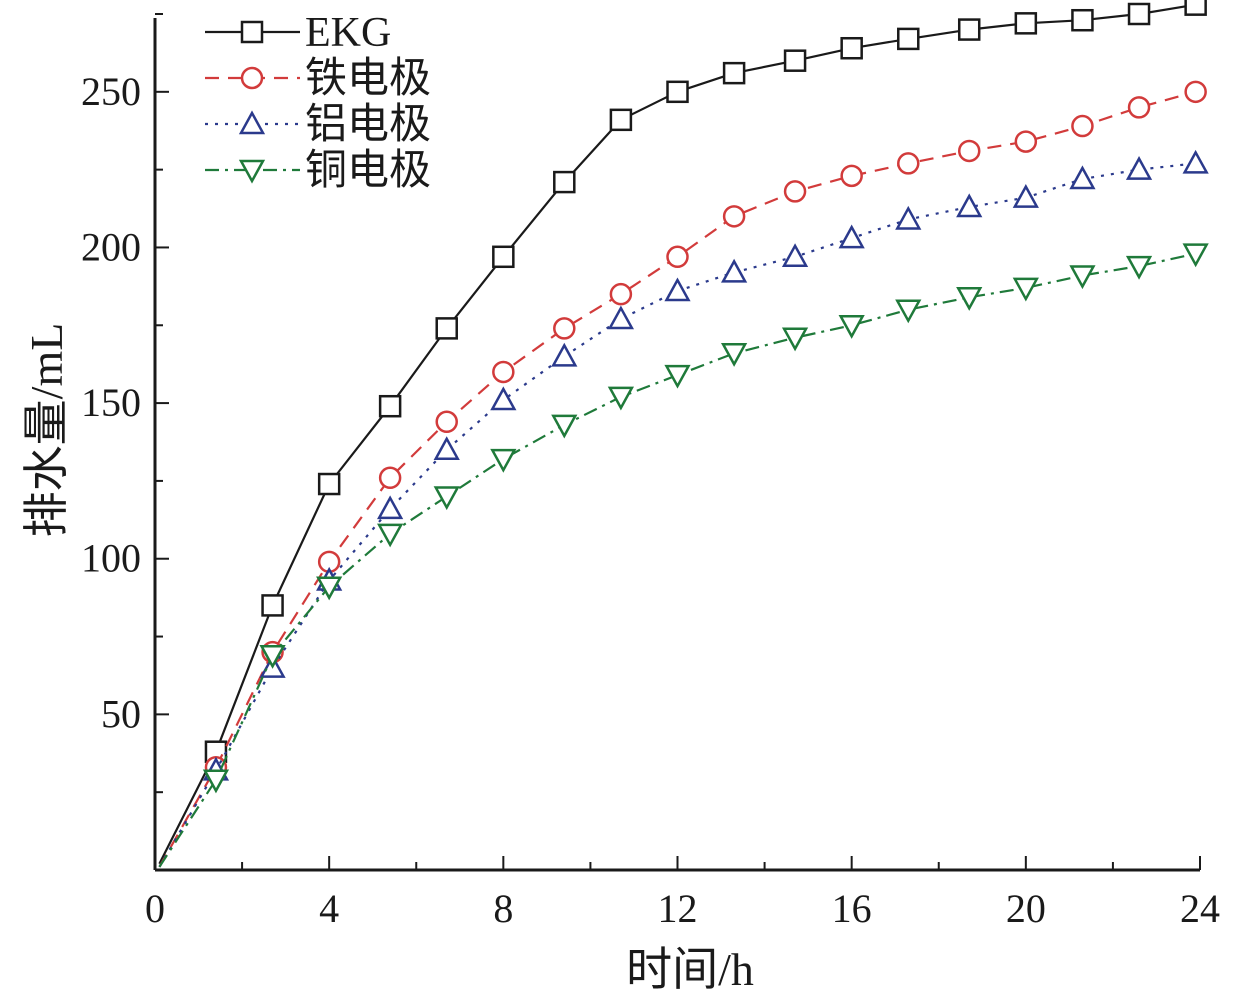 This screenshot has width=1240, height=1008. I want to click on legend-label: 铝电极, so click(368, 125).